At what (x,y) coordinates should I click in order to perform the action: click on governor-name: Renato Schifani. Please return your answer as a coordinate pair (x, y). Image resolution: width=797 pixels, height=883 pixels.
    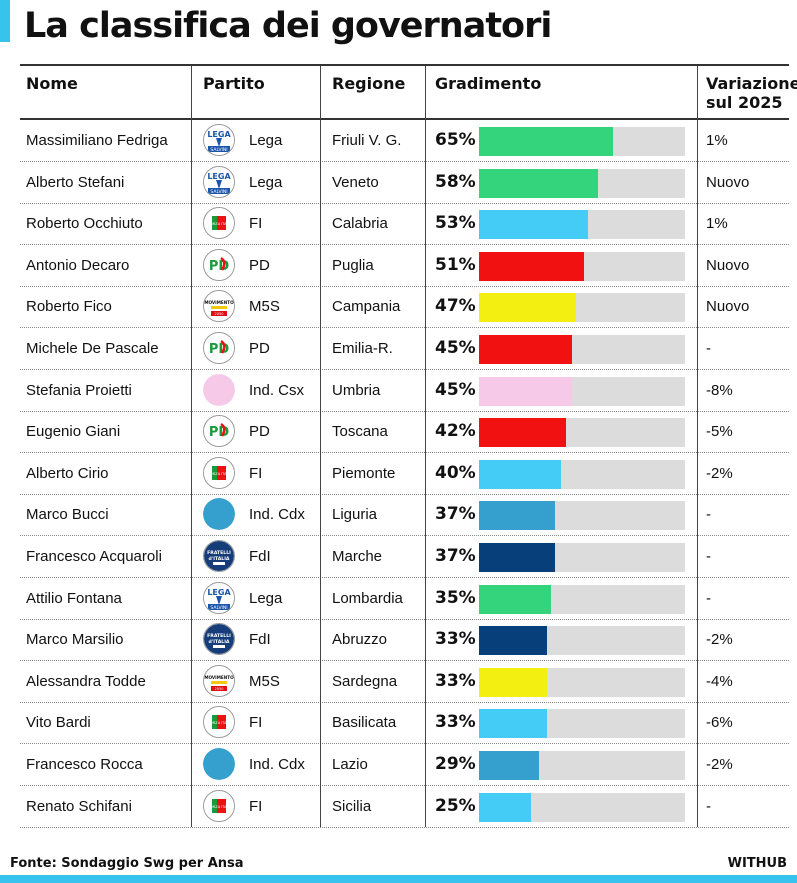
    Looking at the image, I should click on (79, 806).